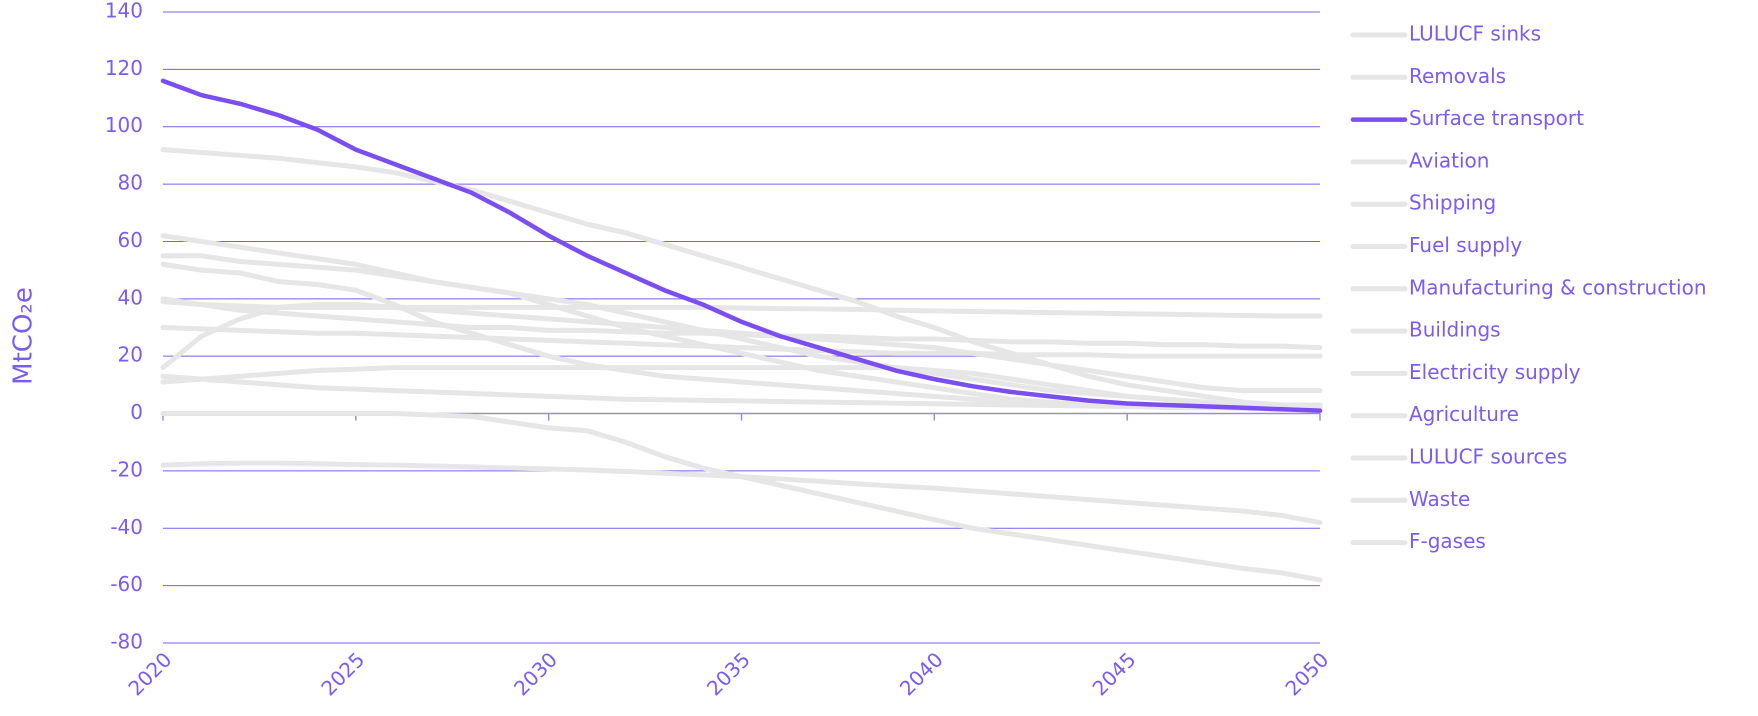  I want to click on y-tick-label: 40, so click(130, 297).